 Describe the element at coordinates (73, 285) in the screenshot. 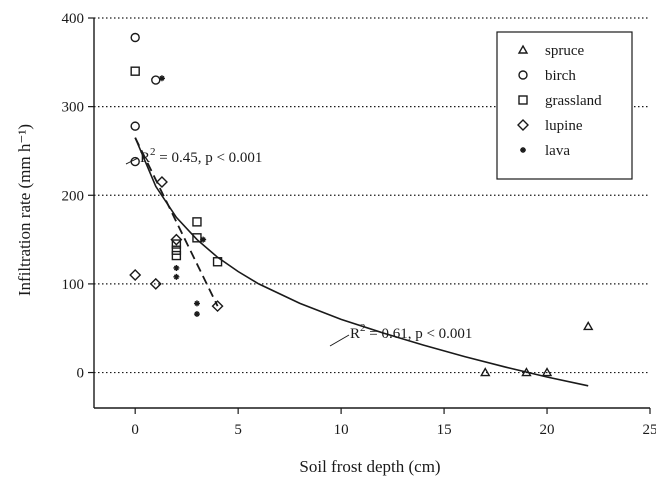

I see `y-tick-label: 100` at that location.